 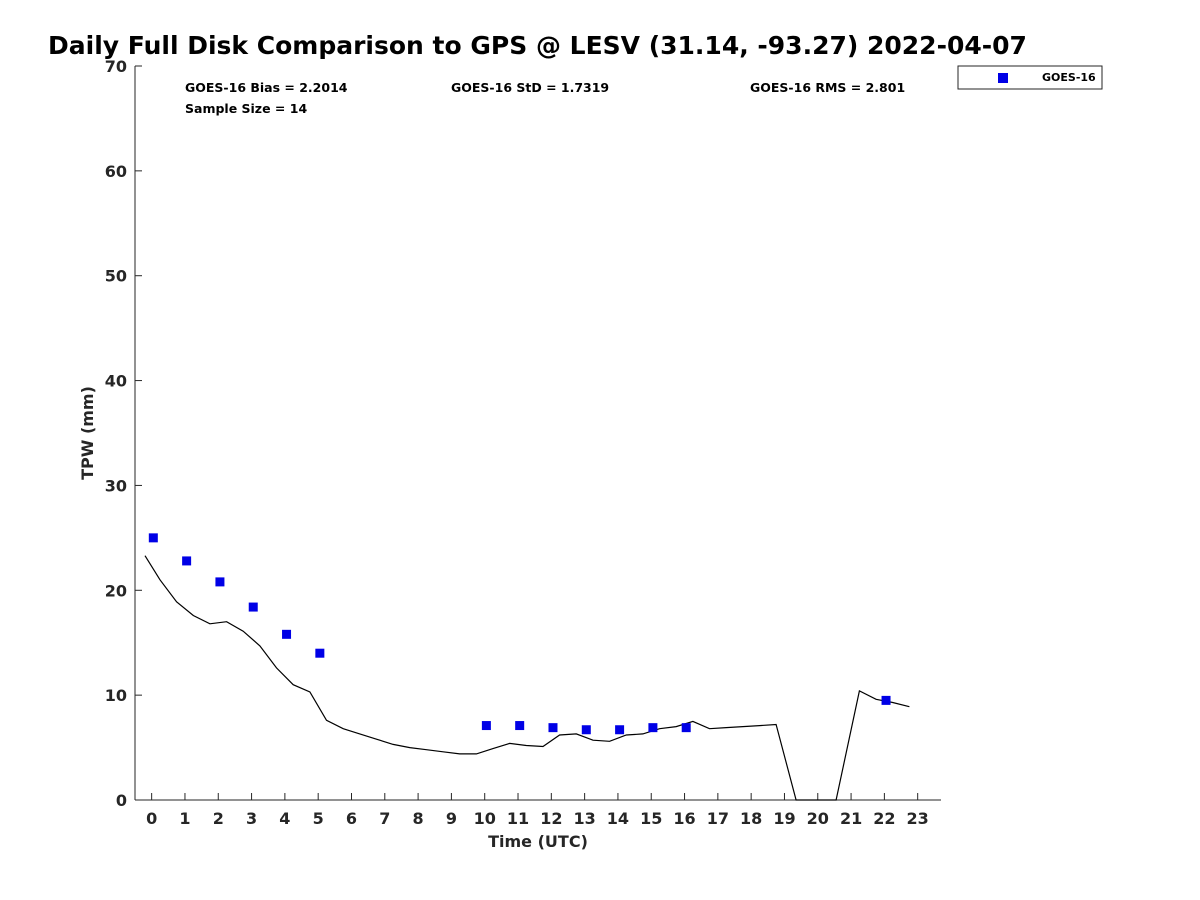 I want to click on x-axis: 0 1 2 3 4 5 6 7 8 9 10 11 12 13 14 15 16 17 18 19 20 21 22 23, so click(x=537, y=810).